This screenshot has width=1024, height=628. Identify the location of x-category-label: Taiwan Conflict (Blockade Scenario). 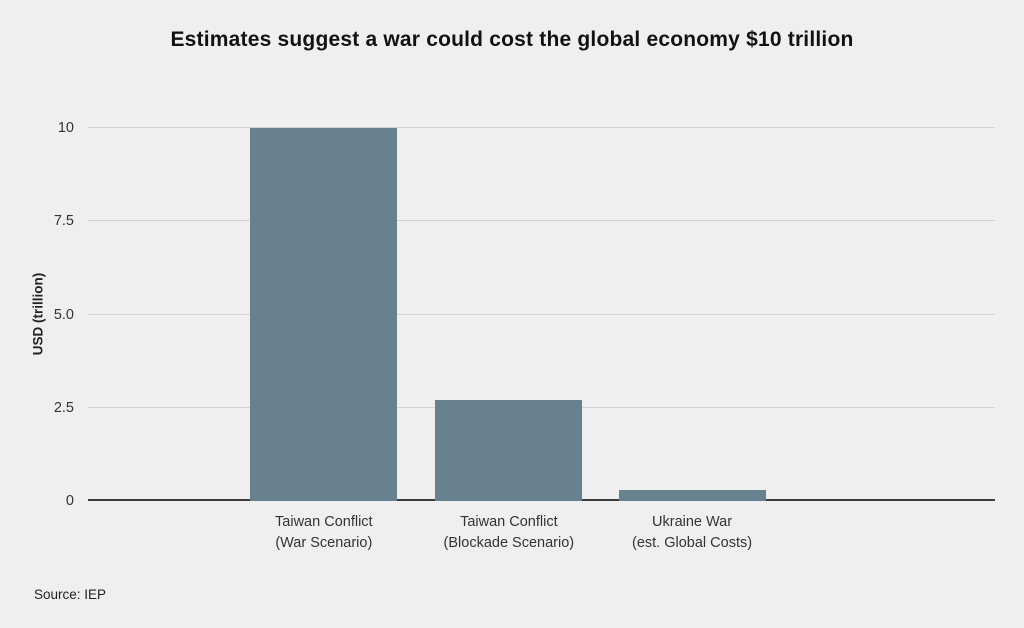
(509, 533).